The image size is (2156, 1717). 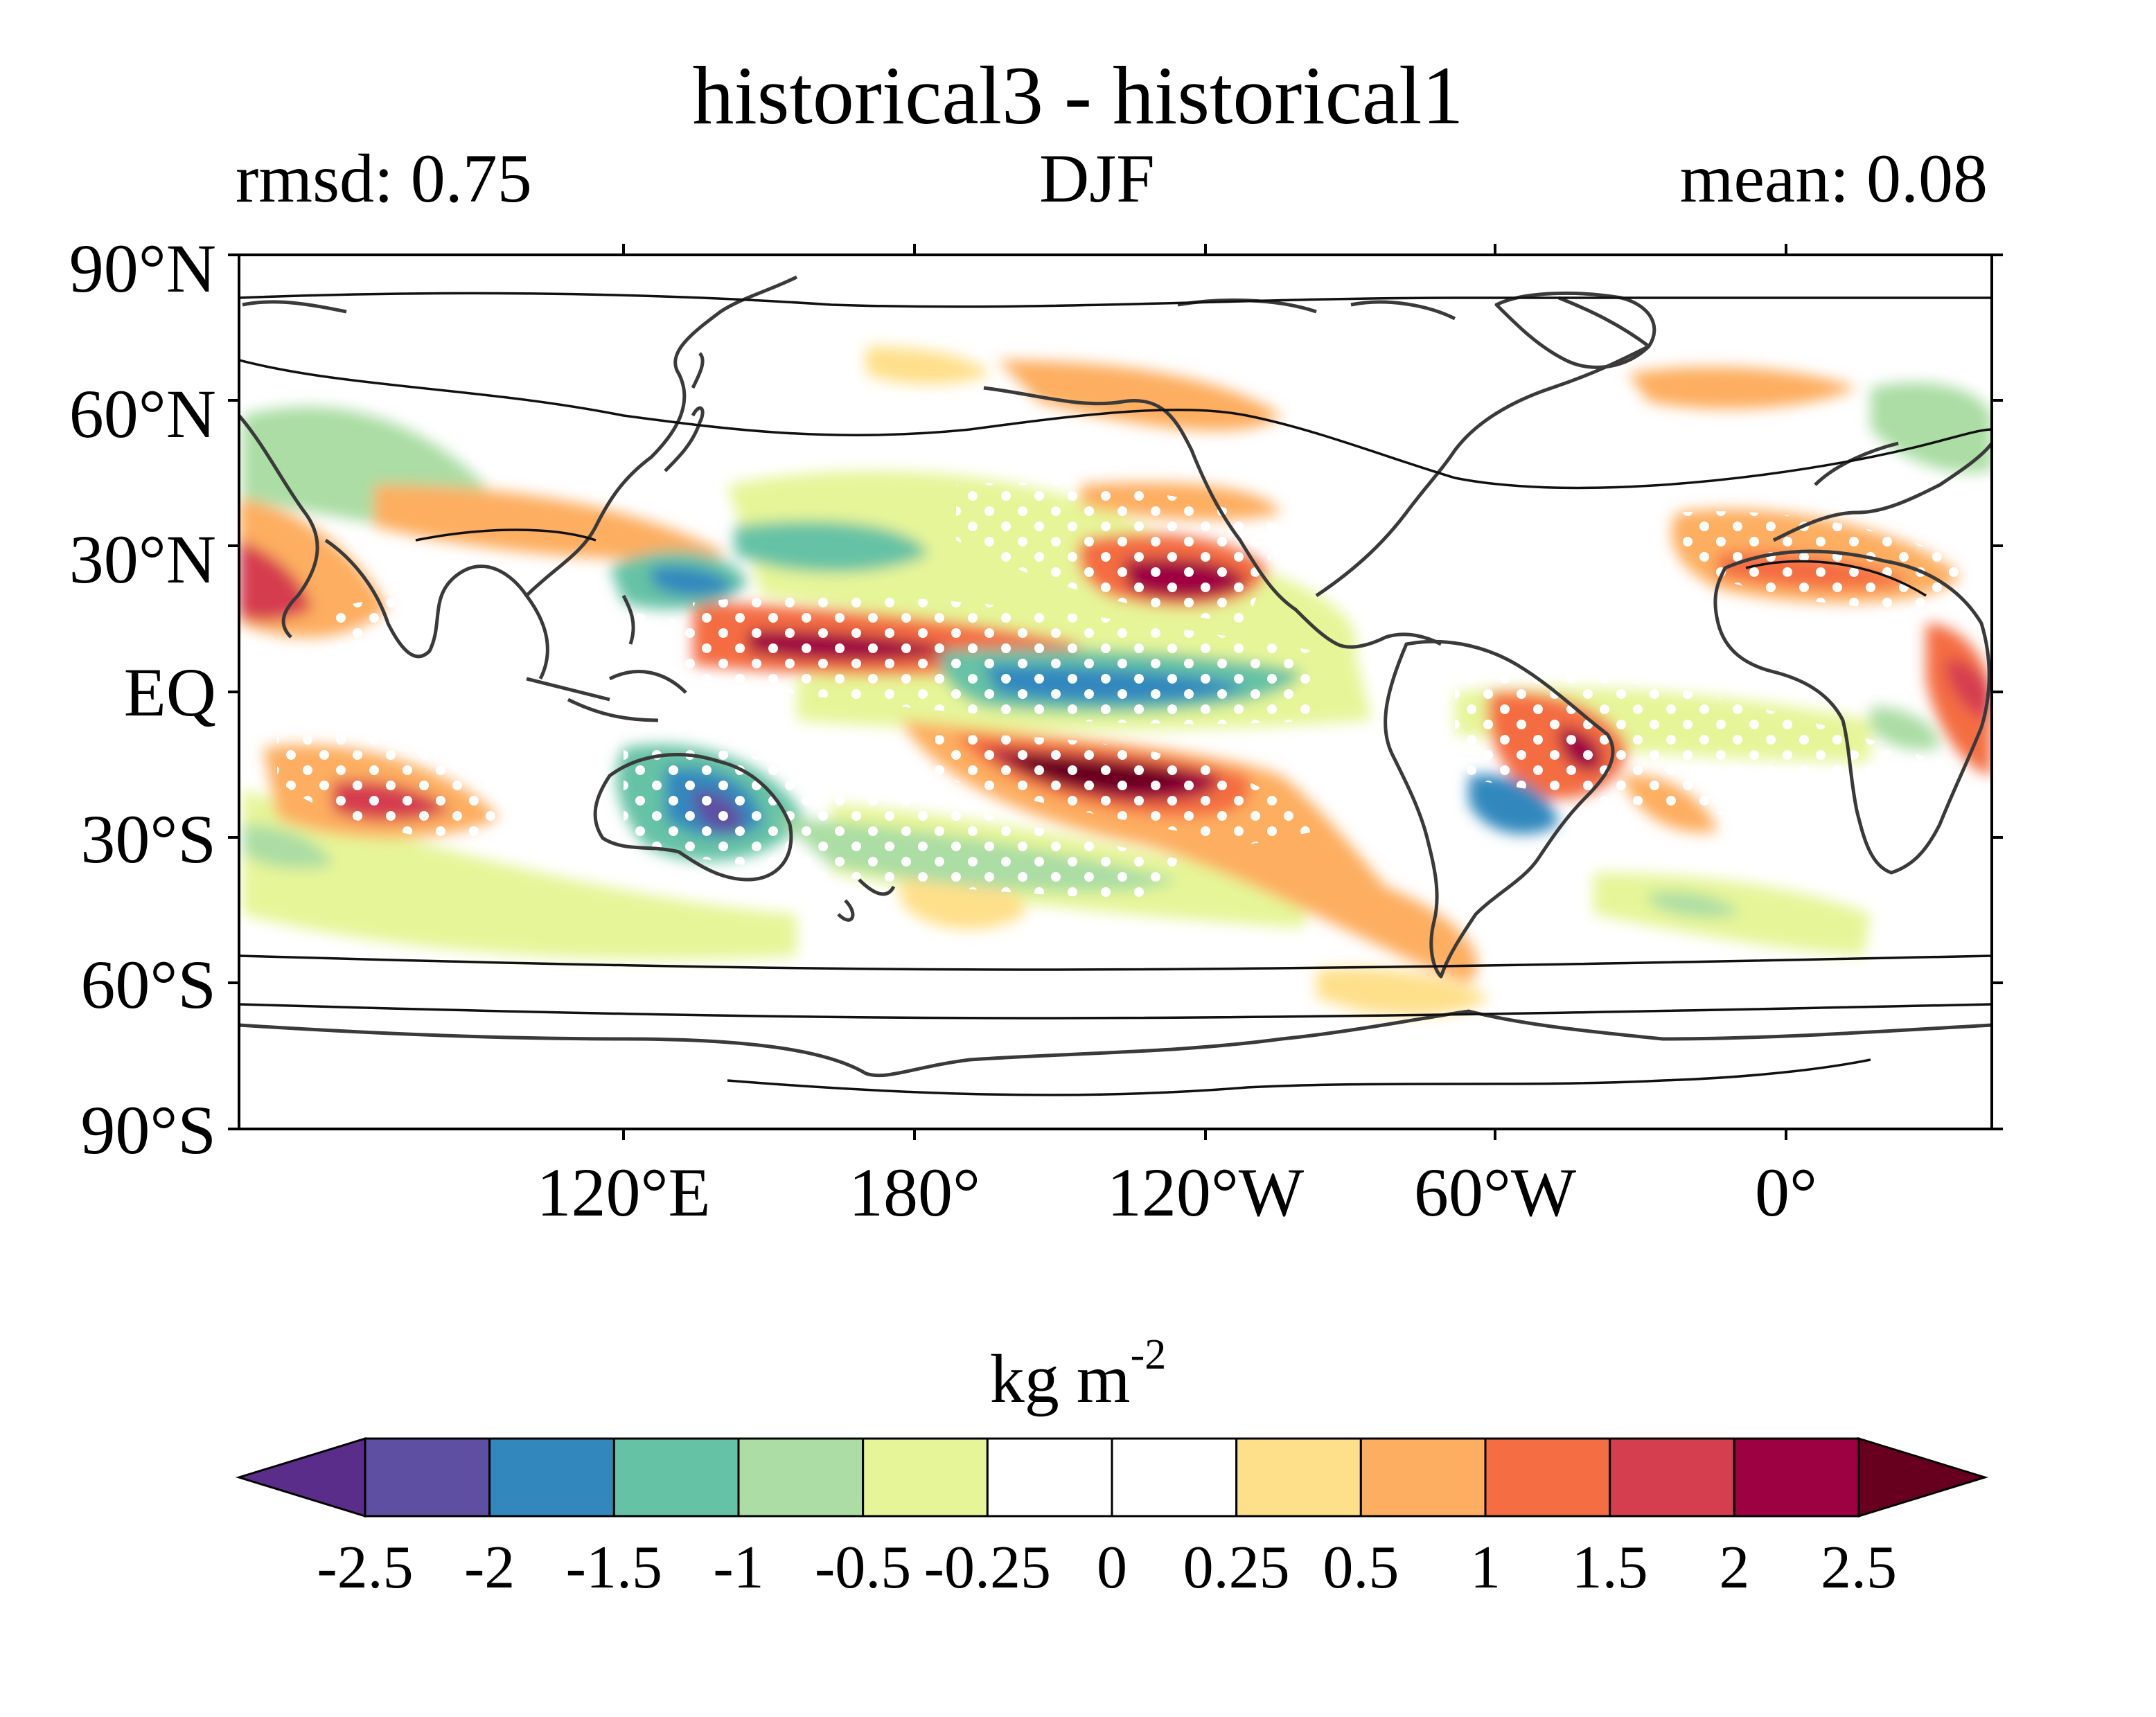 What do you see at coordinates (142, 413) in the screenshot?
I see `lat-label-60n: 60°N` at bounding box center [142, 413].